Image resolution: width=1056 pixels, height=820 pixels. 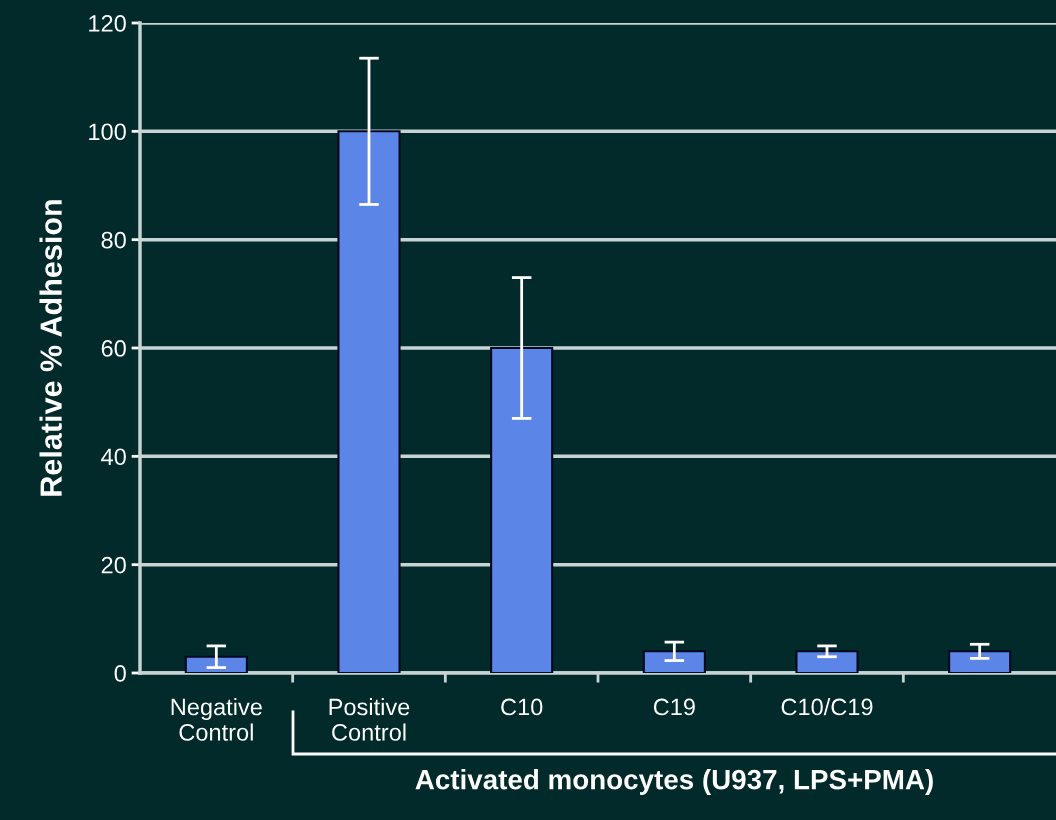 I want to click on y-tick-label: 20, so click(x=113, y=565).